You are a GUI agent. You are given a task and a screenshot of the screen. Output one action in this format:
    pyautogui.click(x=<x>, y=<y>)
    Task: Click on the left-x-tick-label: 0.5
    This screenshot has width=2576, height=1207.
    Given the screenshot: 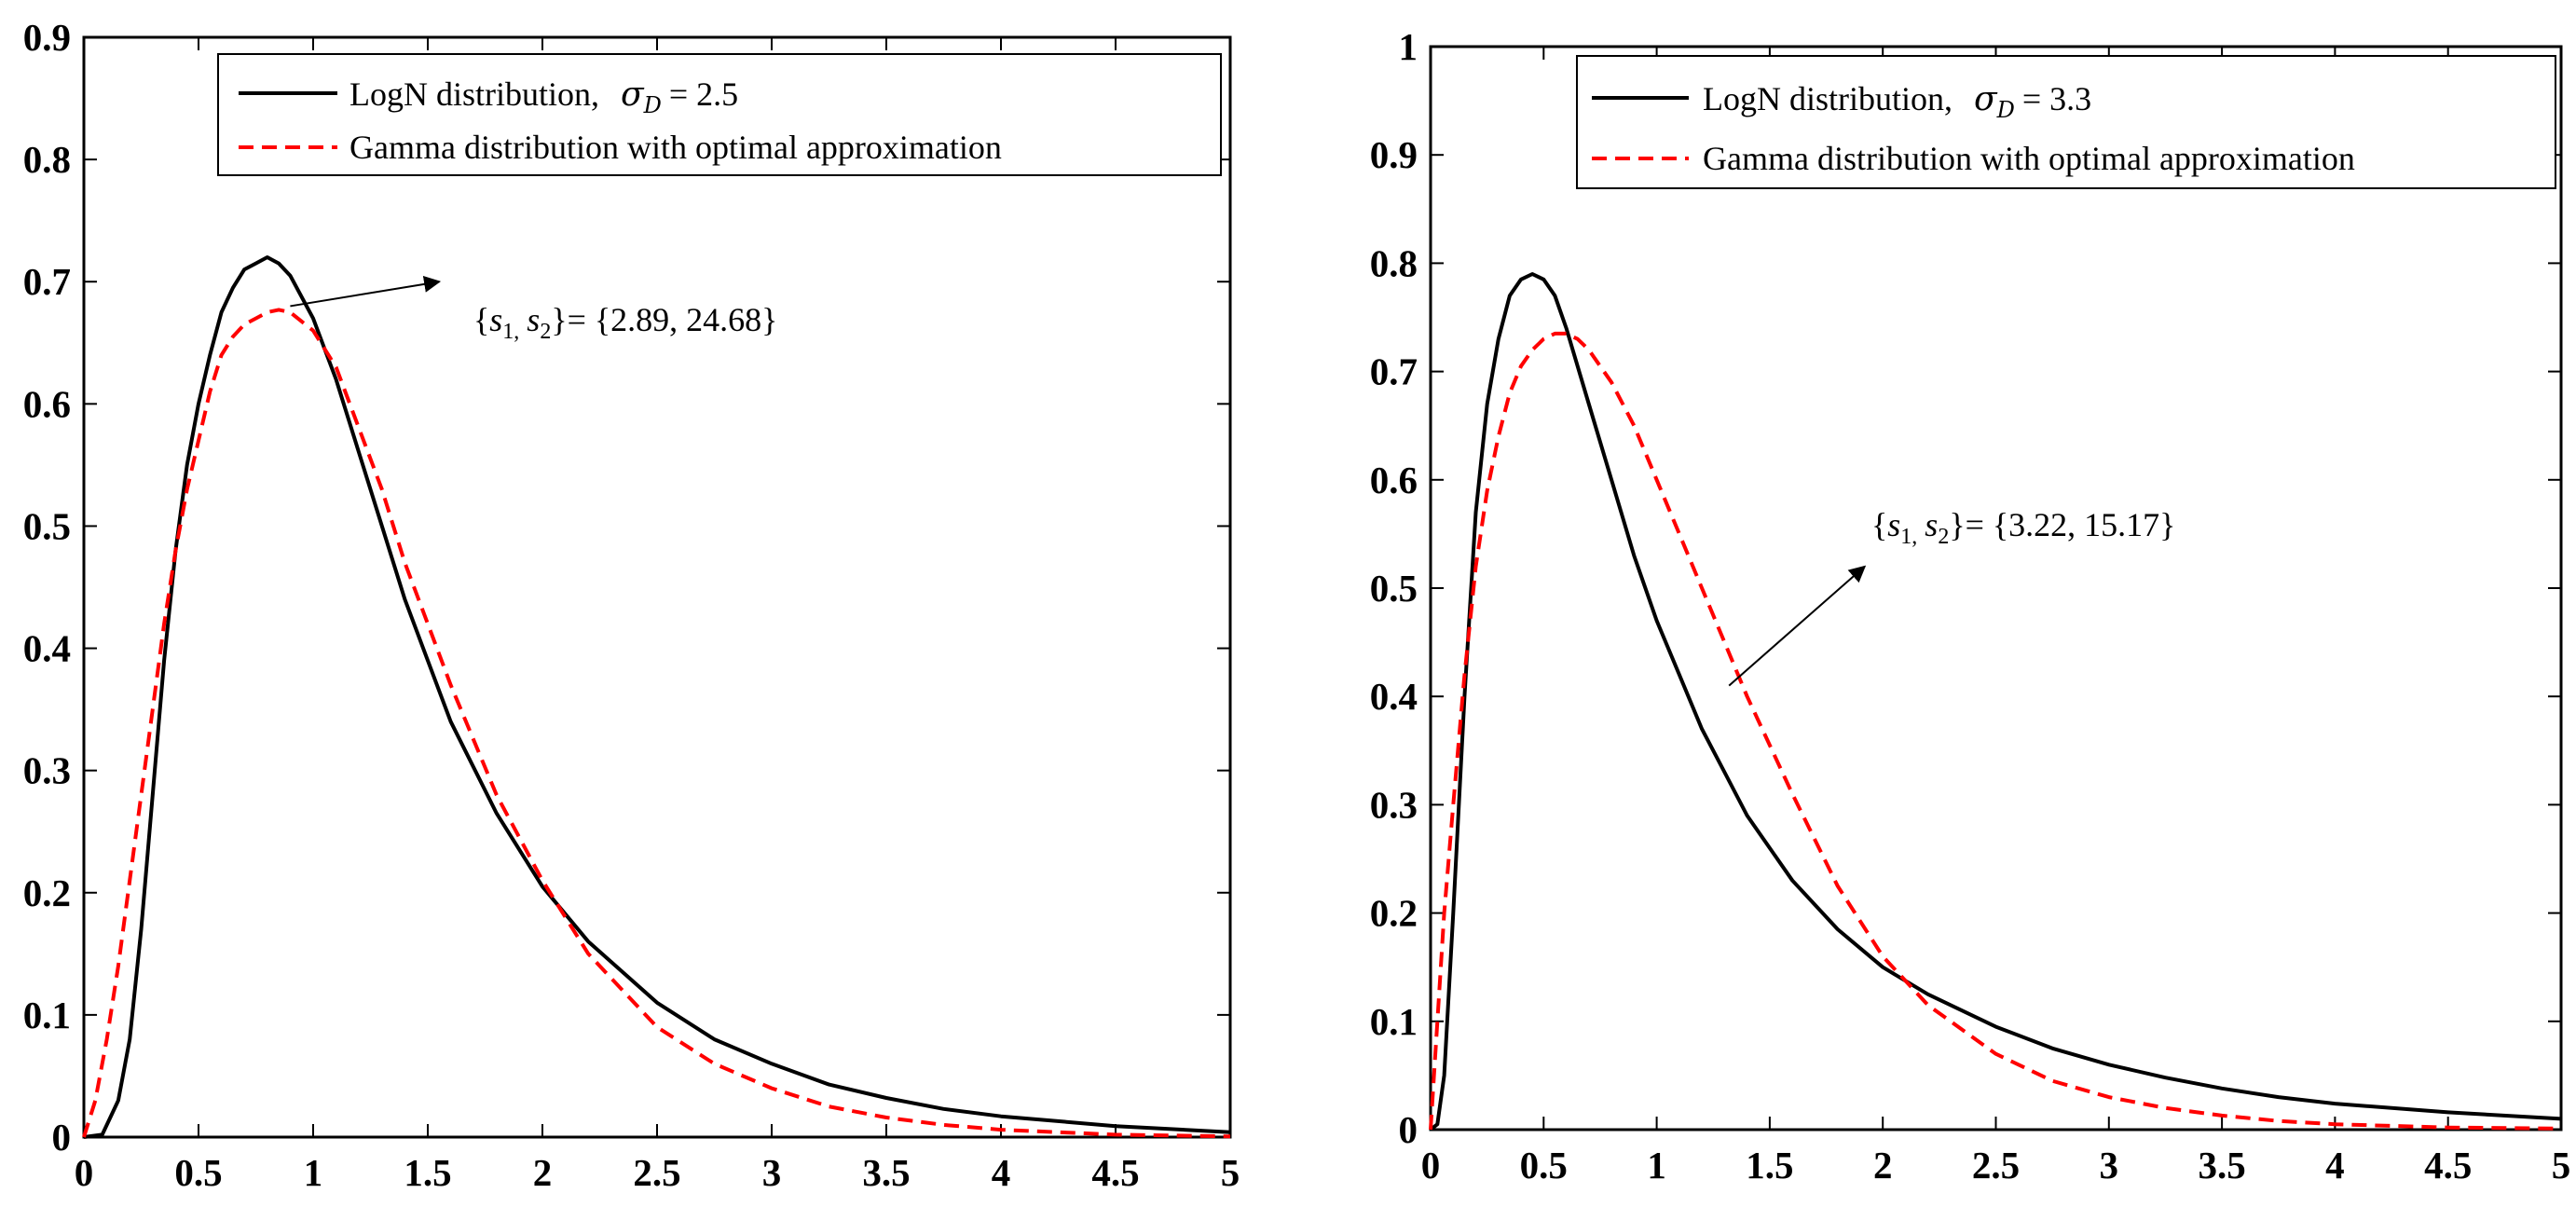 What is the action you would take?
    pyautogui.click(x=198, y=1172)
    